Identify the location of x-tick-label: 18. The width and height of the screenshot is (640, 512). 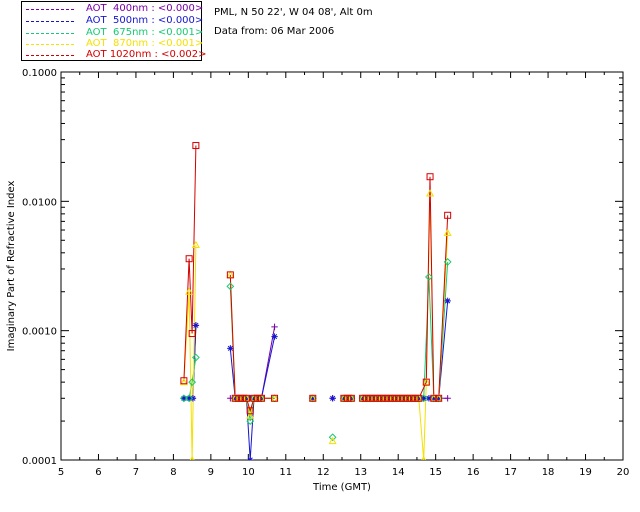
(548, 472).